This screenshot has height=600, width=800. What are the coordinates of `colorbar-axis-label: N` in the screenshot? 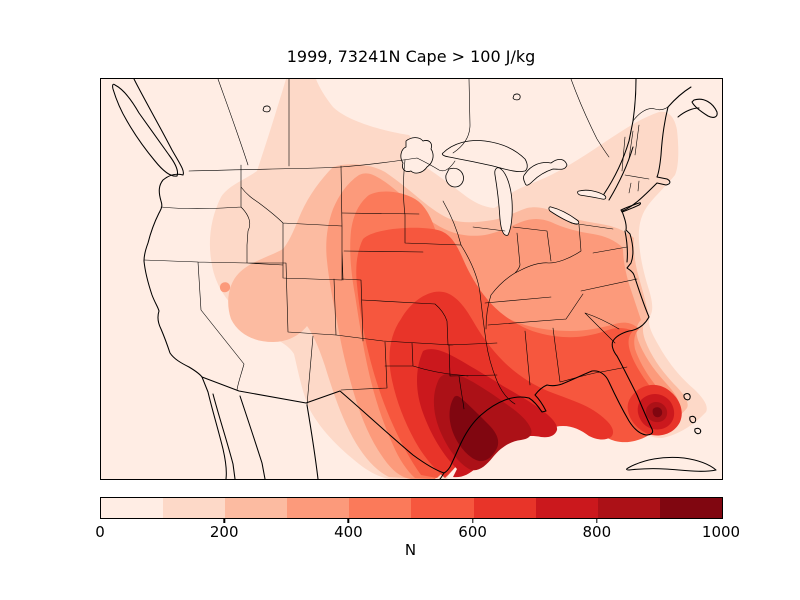 It's located at (410, 550).